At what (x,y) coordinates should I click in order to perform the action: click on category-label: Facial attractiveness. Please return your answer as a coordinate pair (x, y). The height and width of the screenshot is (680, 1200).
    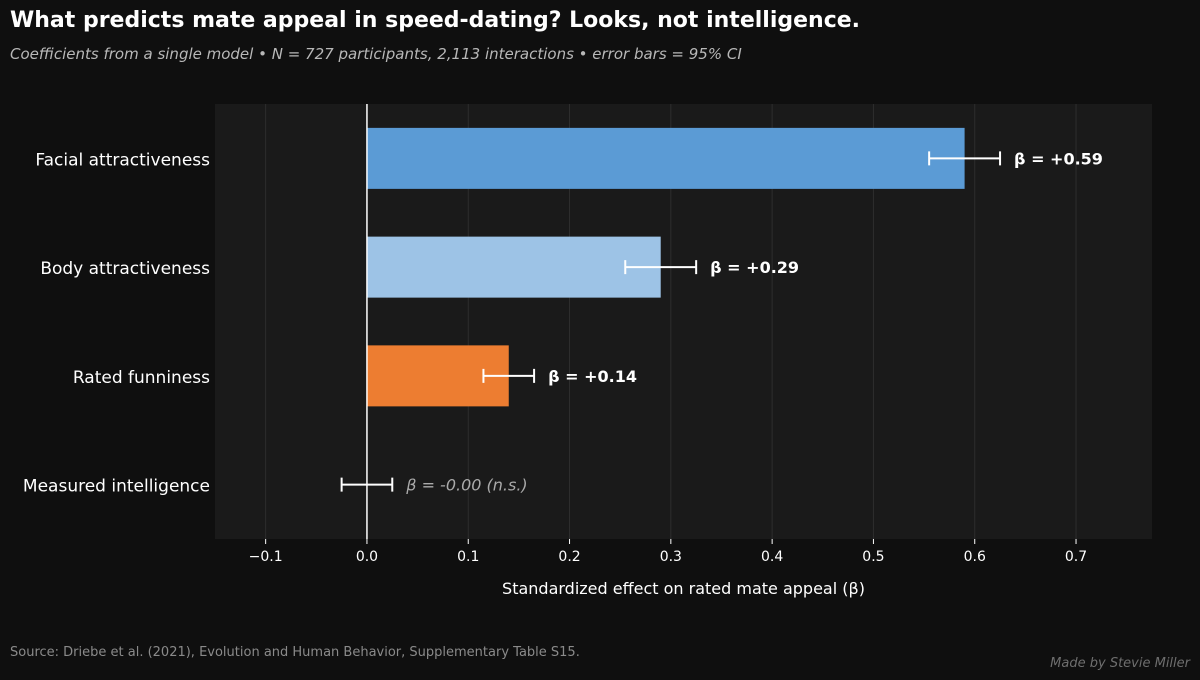
    Looking at the image, I should click on (122, 160).